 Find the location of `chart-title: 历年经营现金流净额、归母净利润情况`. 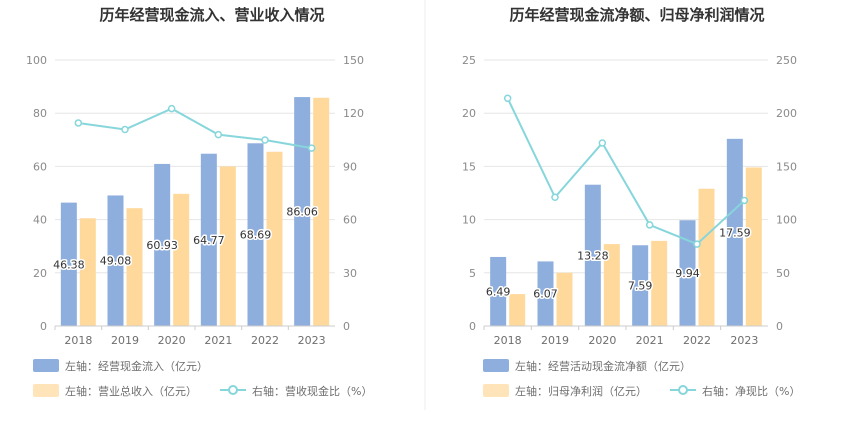

chart-title: 历年经营现金流净额、归母净利润情况 is located at coordinates (636, 15).